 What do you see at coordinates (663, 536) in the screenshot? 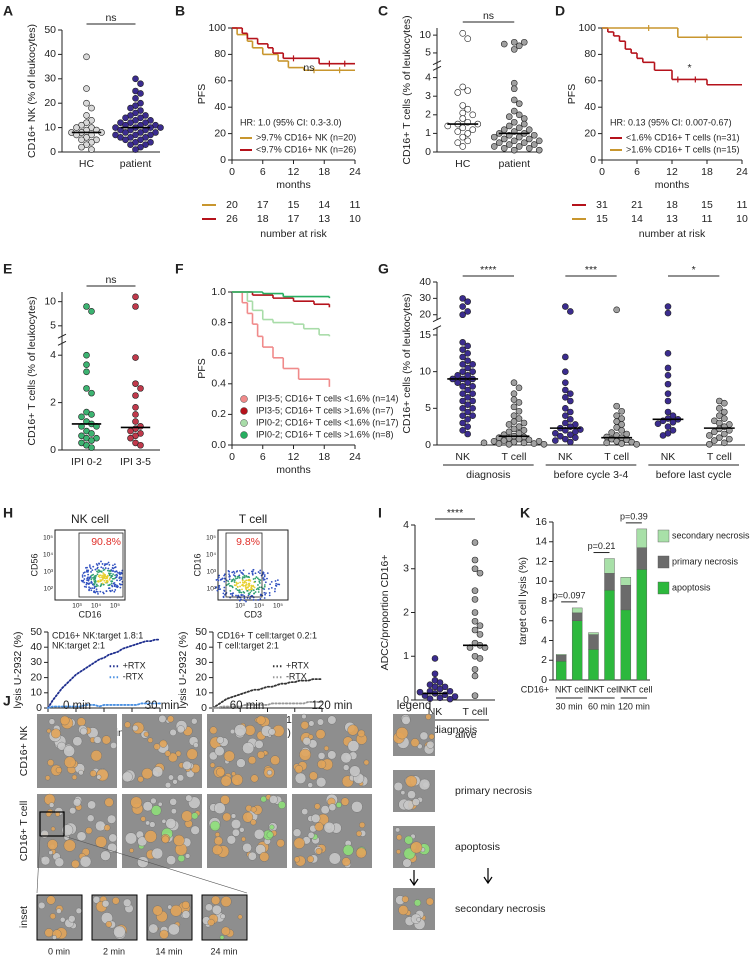
I see `legend-swatch` at bounding box center [663, 536].